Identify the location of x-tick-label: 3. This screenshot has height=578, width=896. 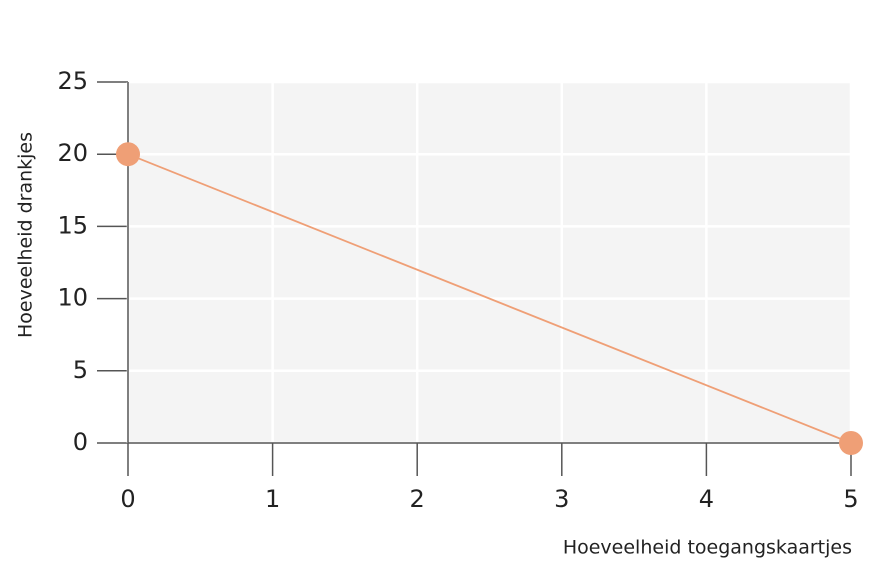
(561, 499).